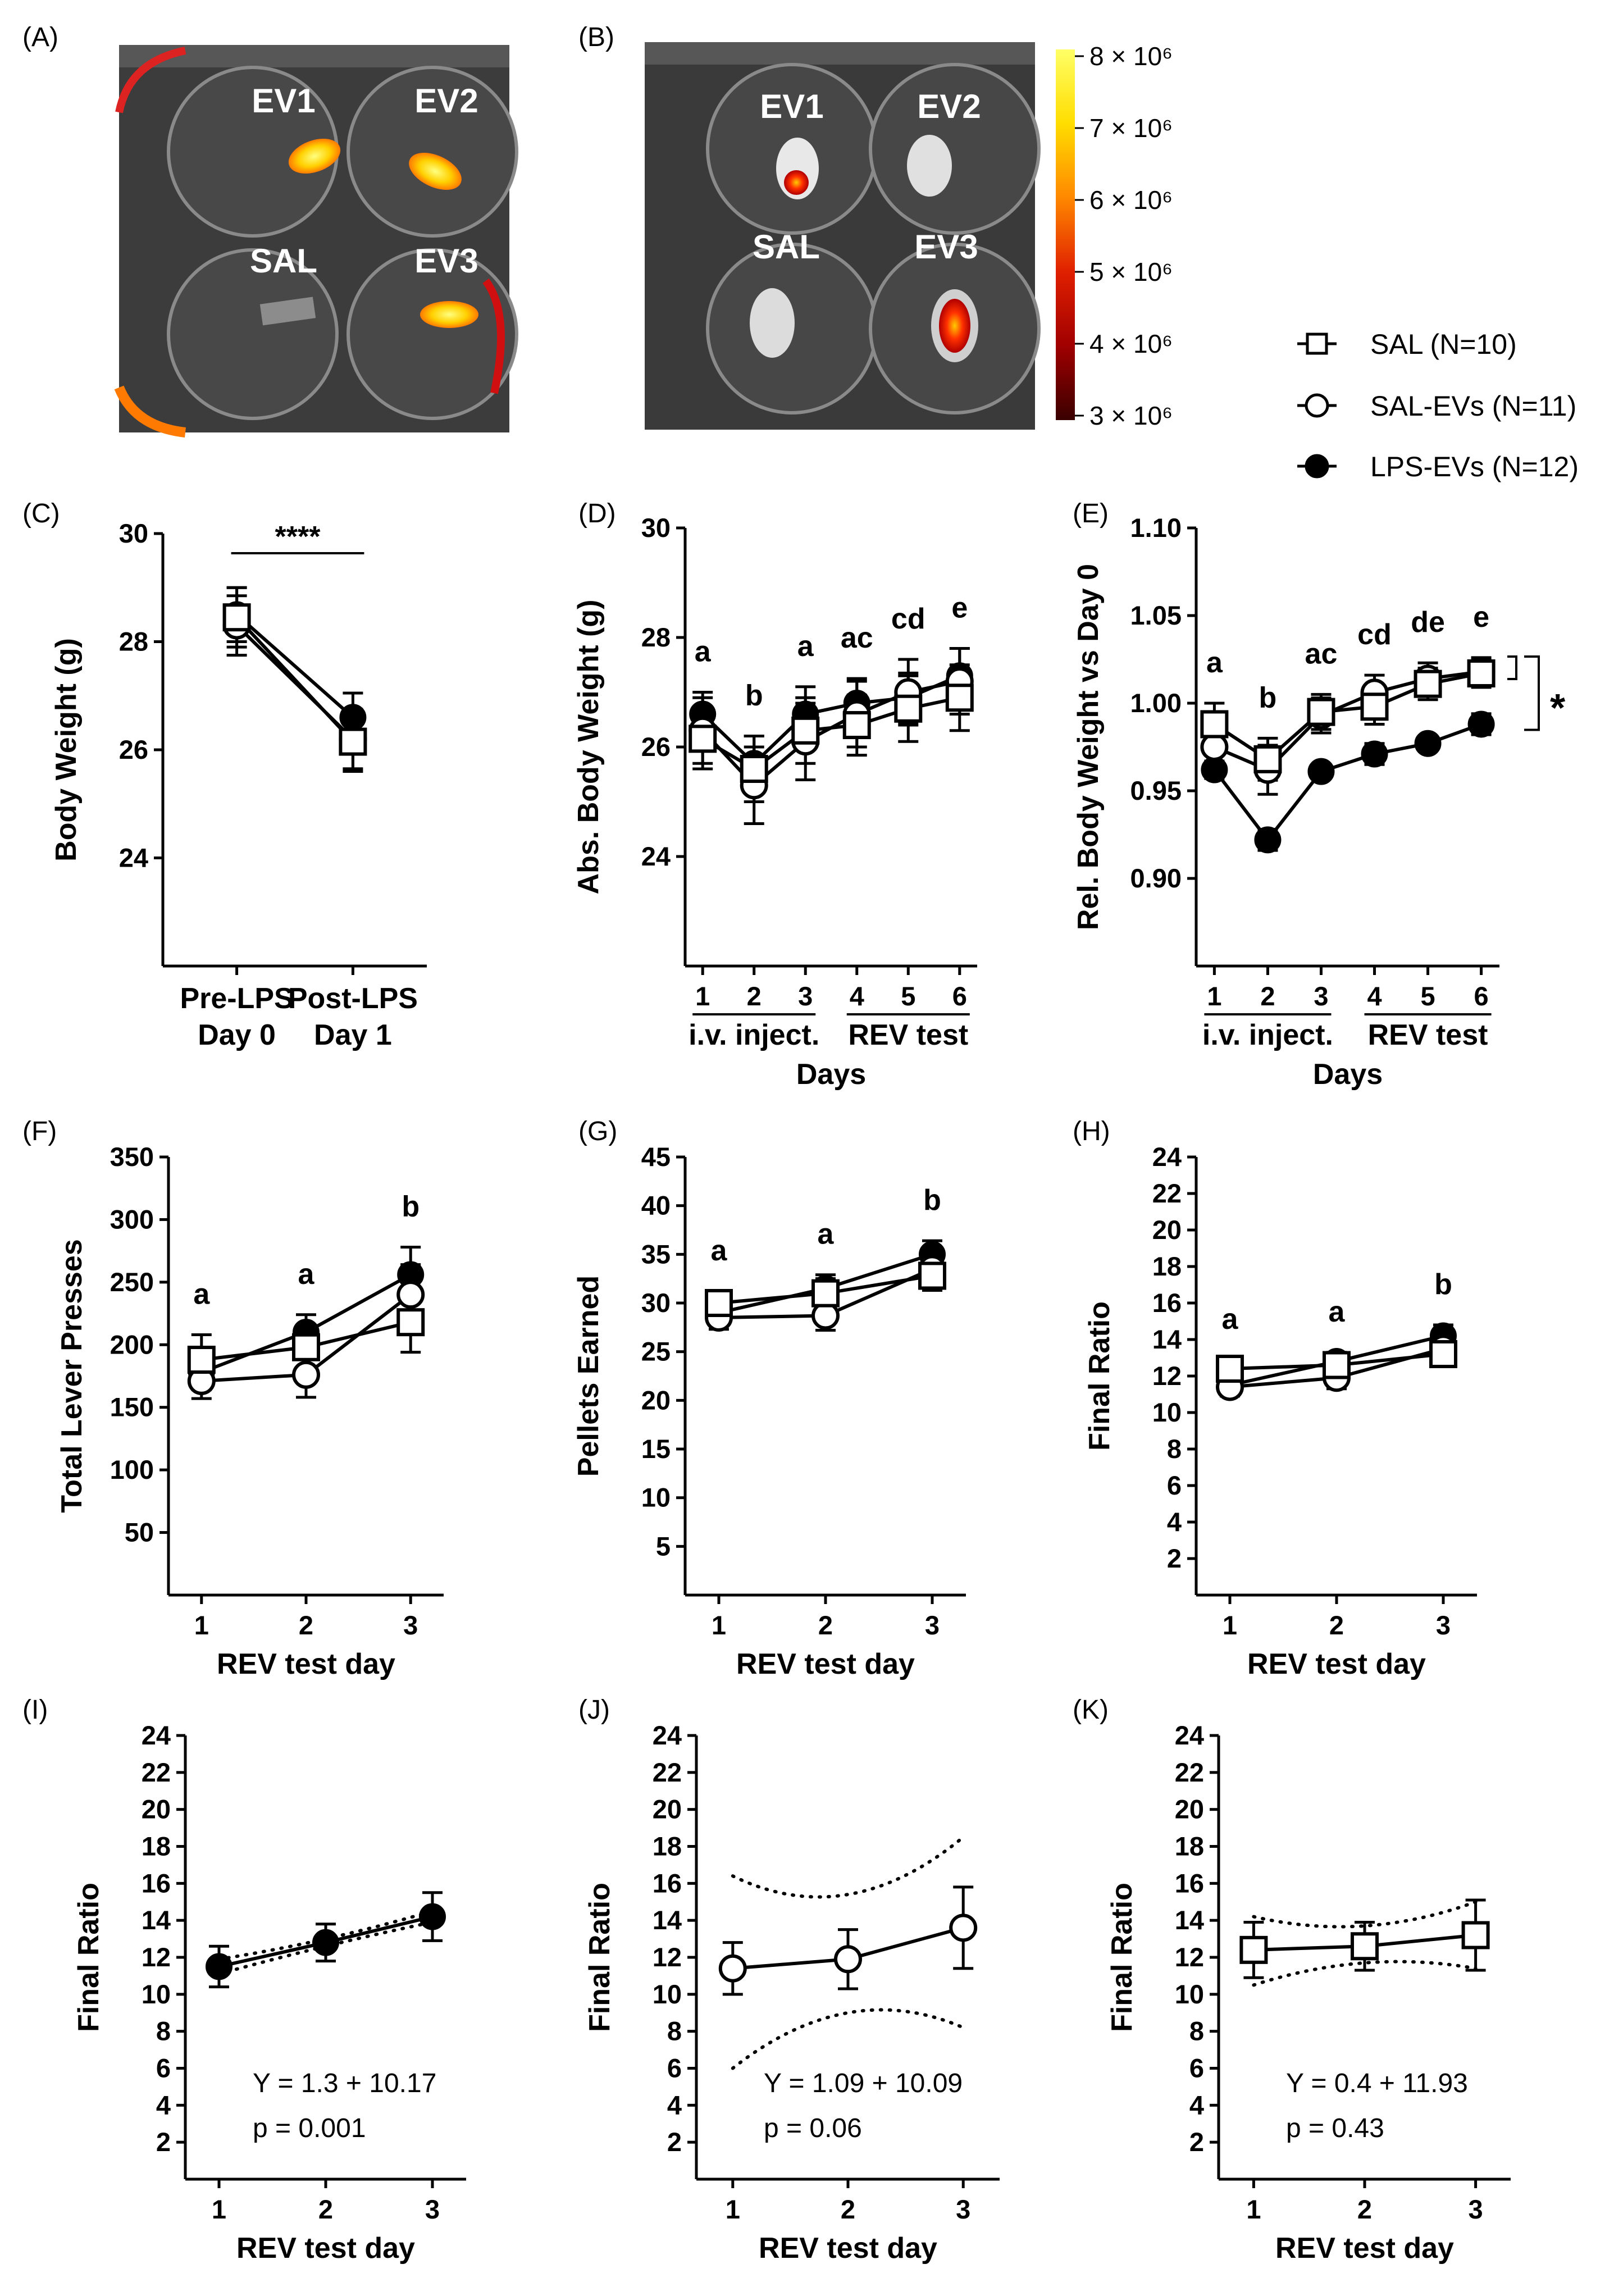 The width and height of the screenshot is (1614, 2296). I want to click on regression-equation: Y = 1.3 + 10.17, so click(344, 2083).